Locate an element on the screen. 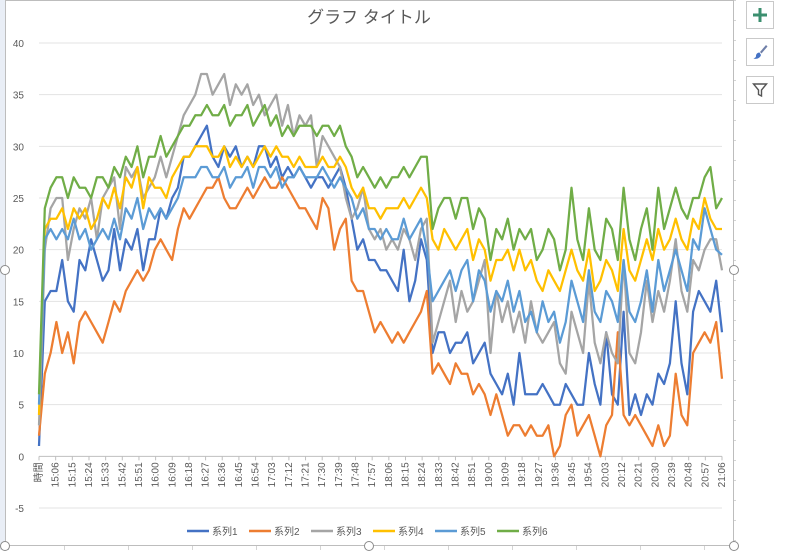  x-tick-label: 16:54 is located at coordinates (256, 474).